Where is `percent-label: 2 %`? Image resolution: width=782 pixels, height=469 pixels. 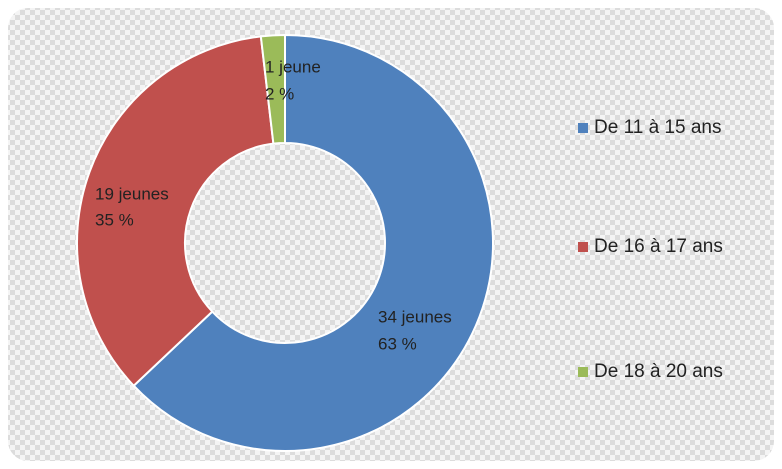
percent-label: 2 % is located at coordinates (279, 93).